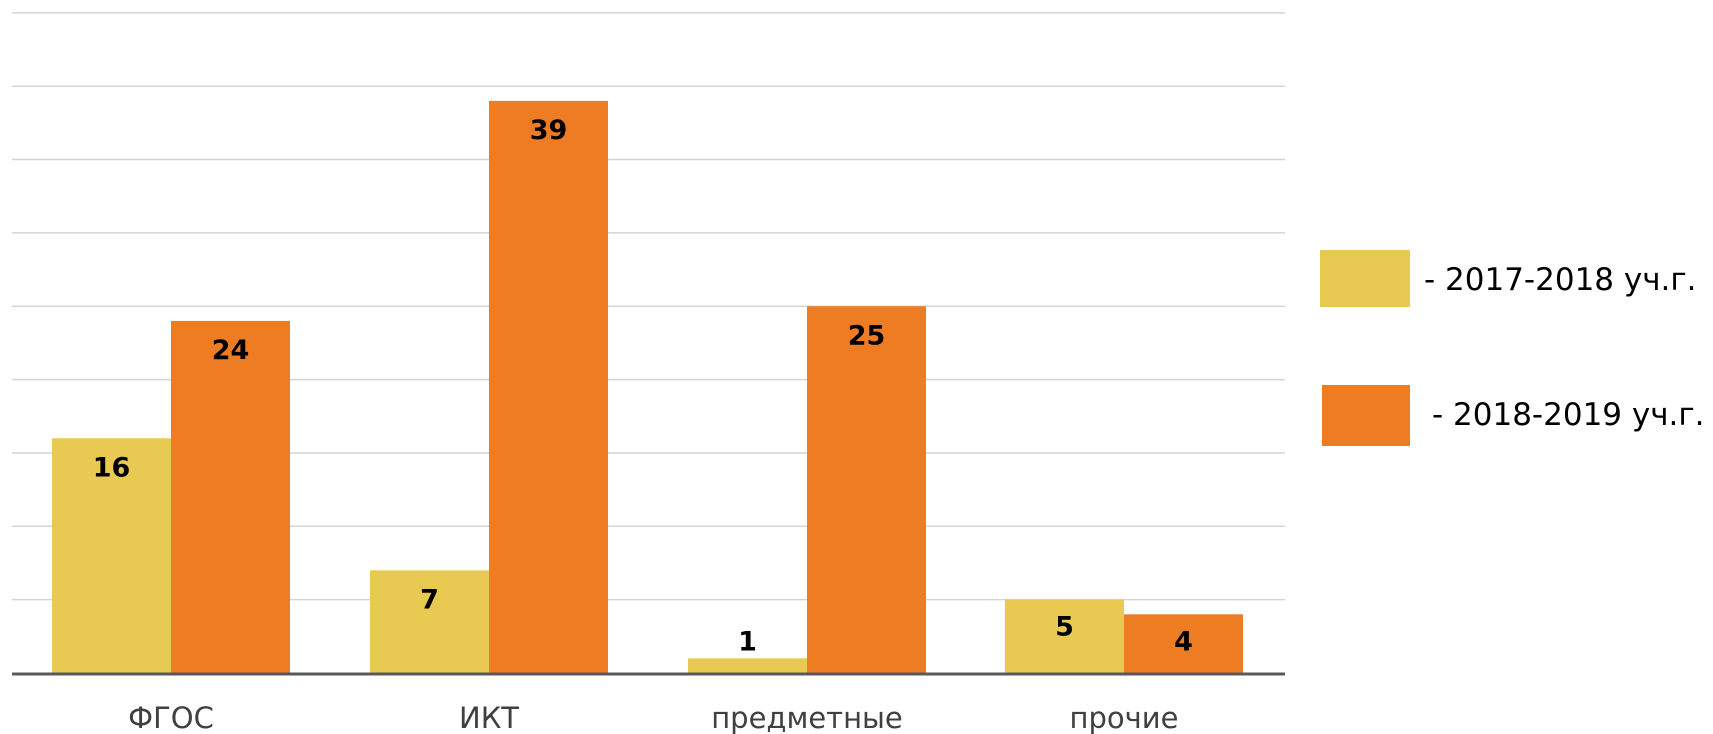  Describe the element at coordinates (1568, 415) in the screenshot. I see `legend-label-2: - 2018-2019 уч.г.` at that location.